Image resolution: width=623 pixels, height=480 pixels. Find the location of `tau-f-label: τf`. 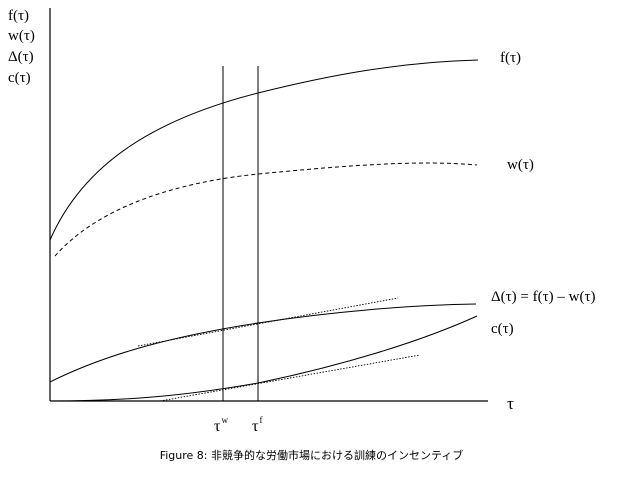

tau-f-label: τf is located at coordinates (257, 425).